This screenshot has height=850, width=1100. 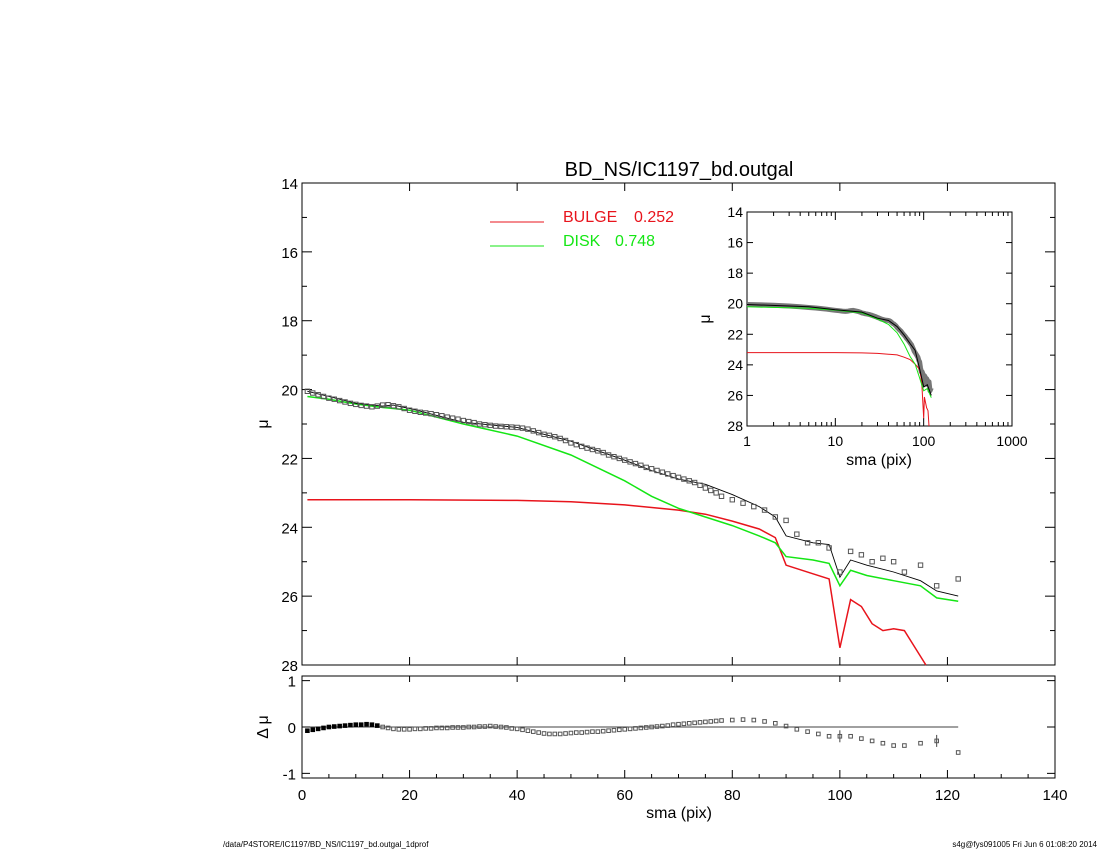 I want to click on main-y-tick-label: 14, so click(x=289, y=184).